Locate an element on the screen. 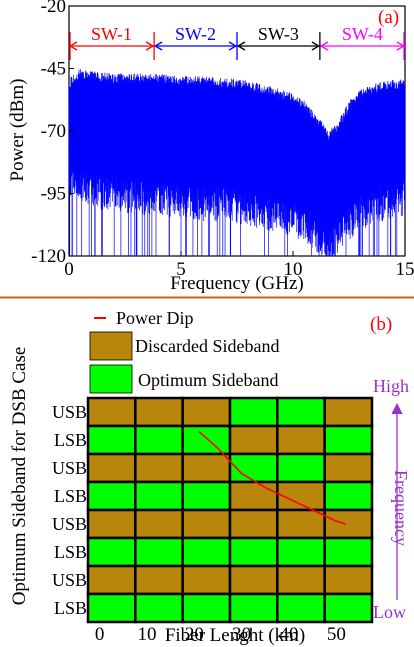 This screenshot has height=647, width=414. x-tick-label: 5 is located at coordinates (181, 269).